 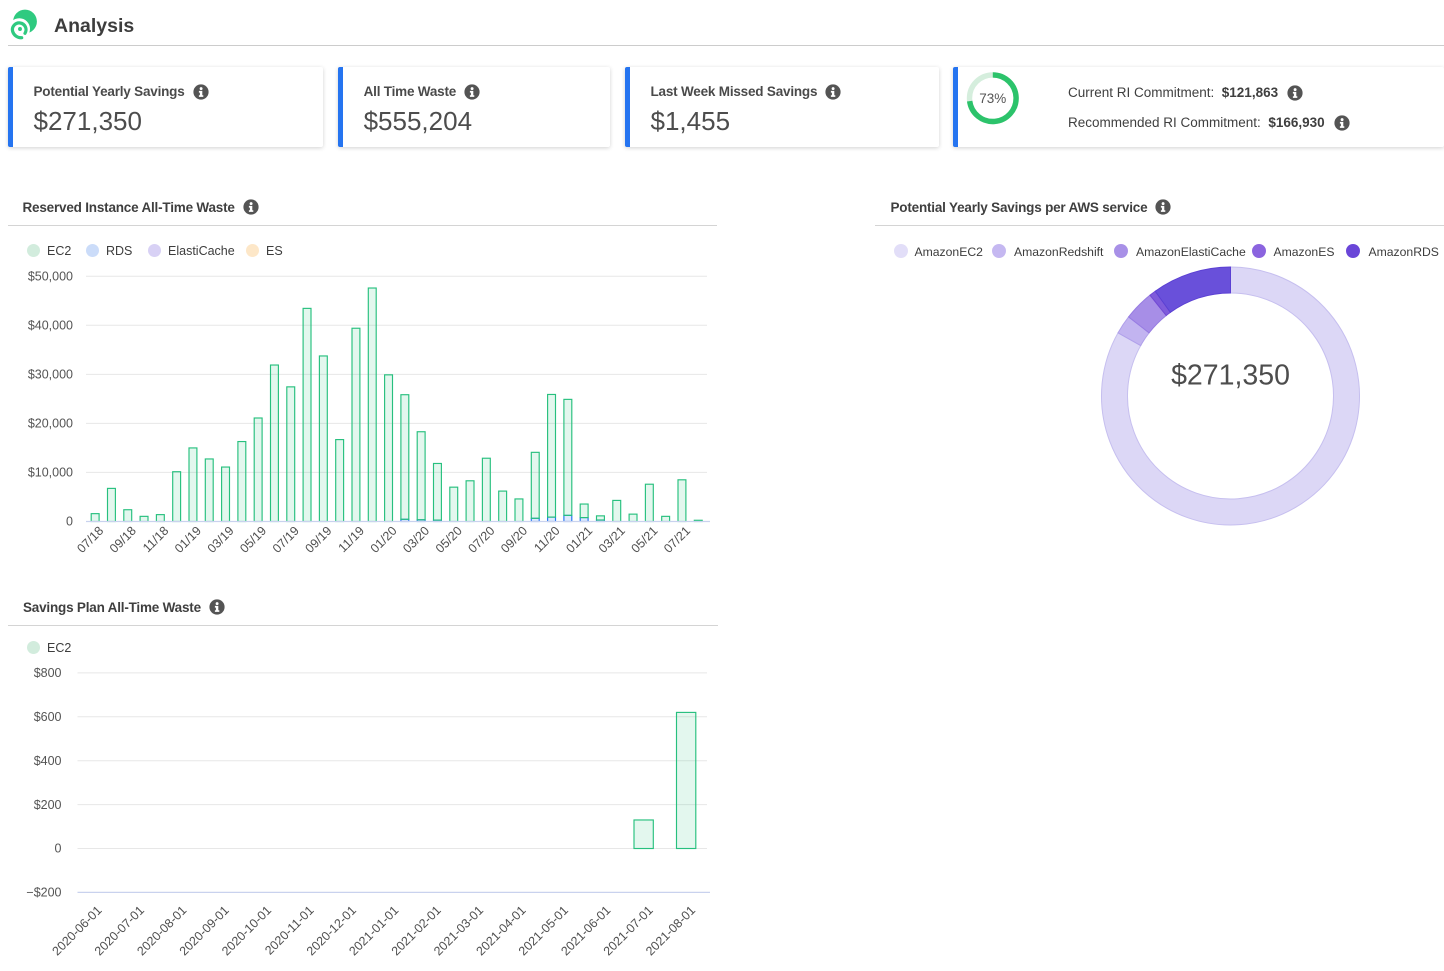 I want to click on svg-text: 03/21, so click(x=612, y=540).